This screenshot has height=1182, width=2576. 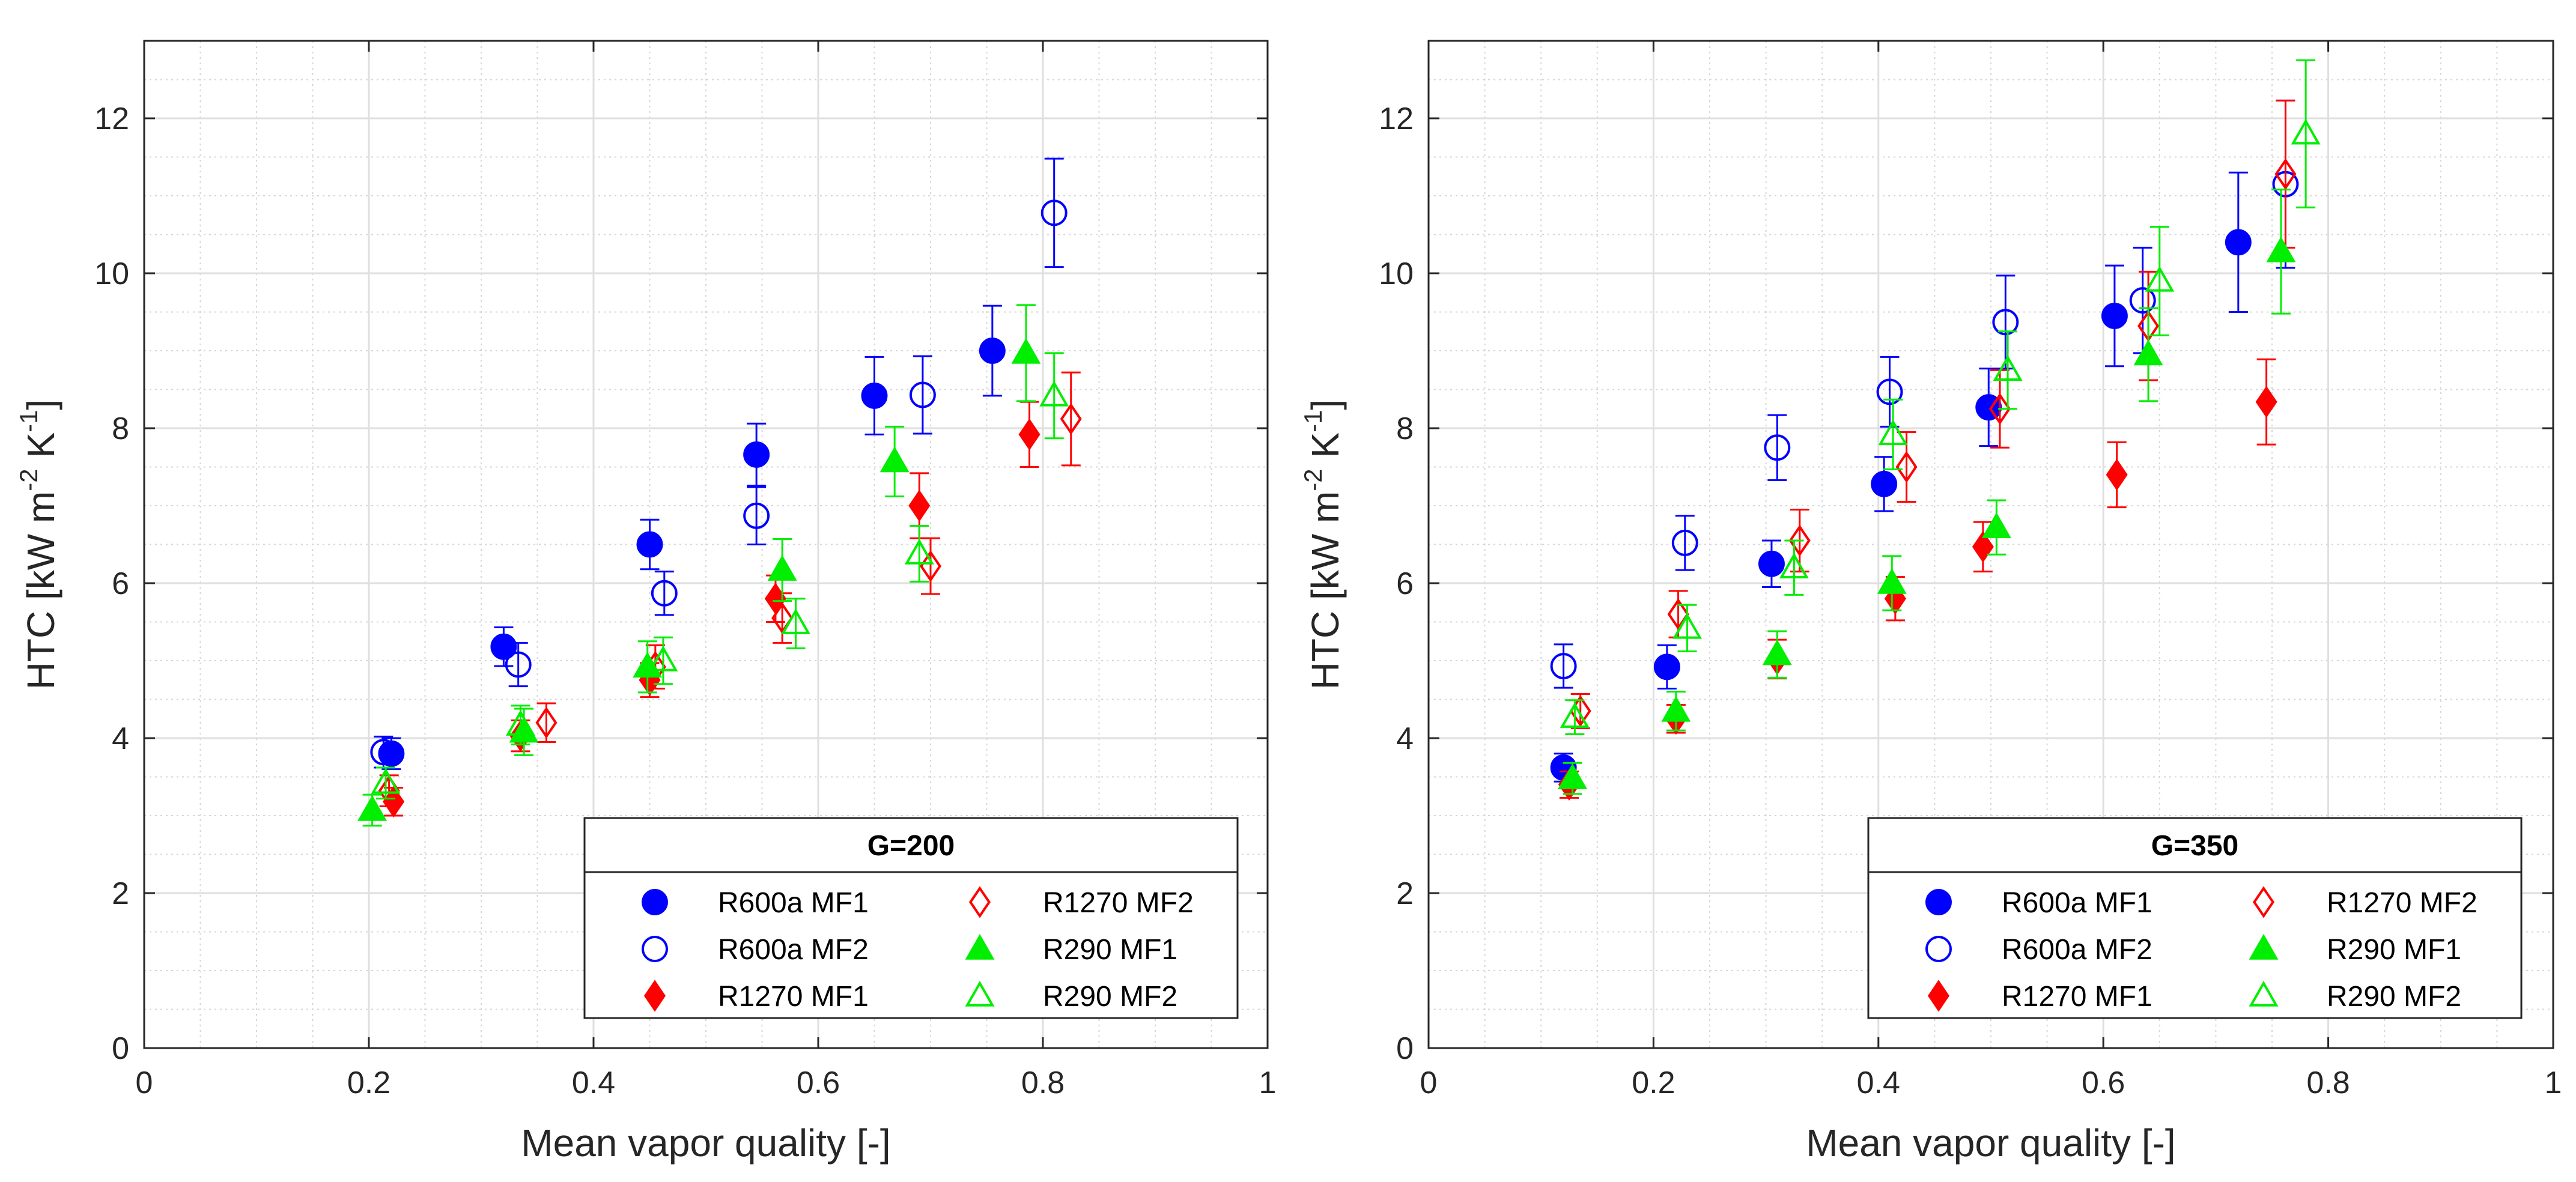 I want to click on legend-box, so click(x=2195, y=918).